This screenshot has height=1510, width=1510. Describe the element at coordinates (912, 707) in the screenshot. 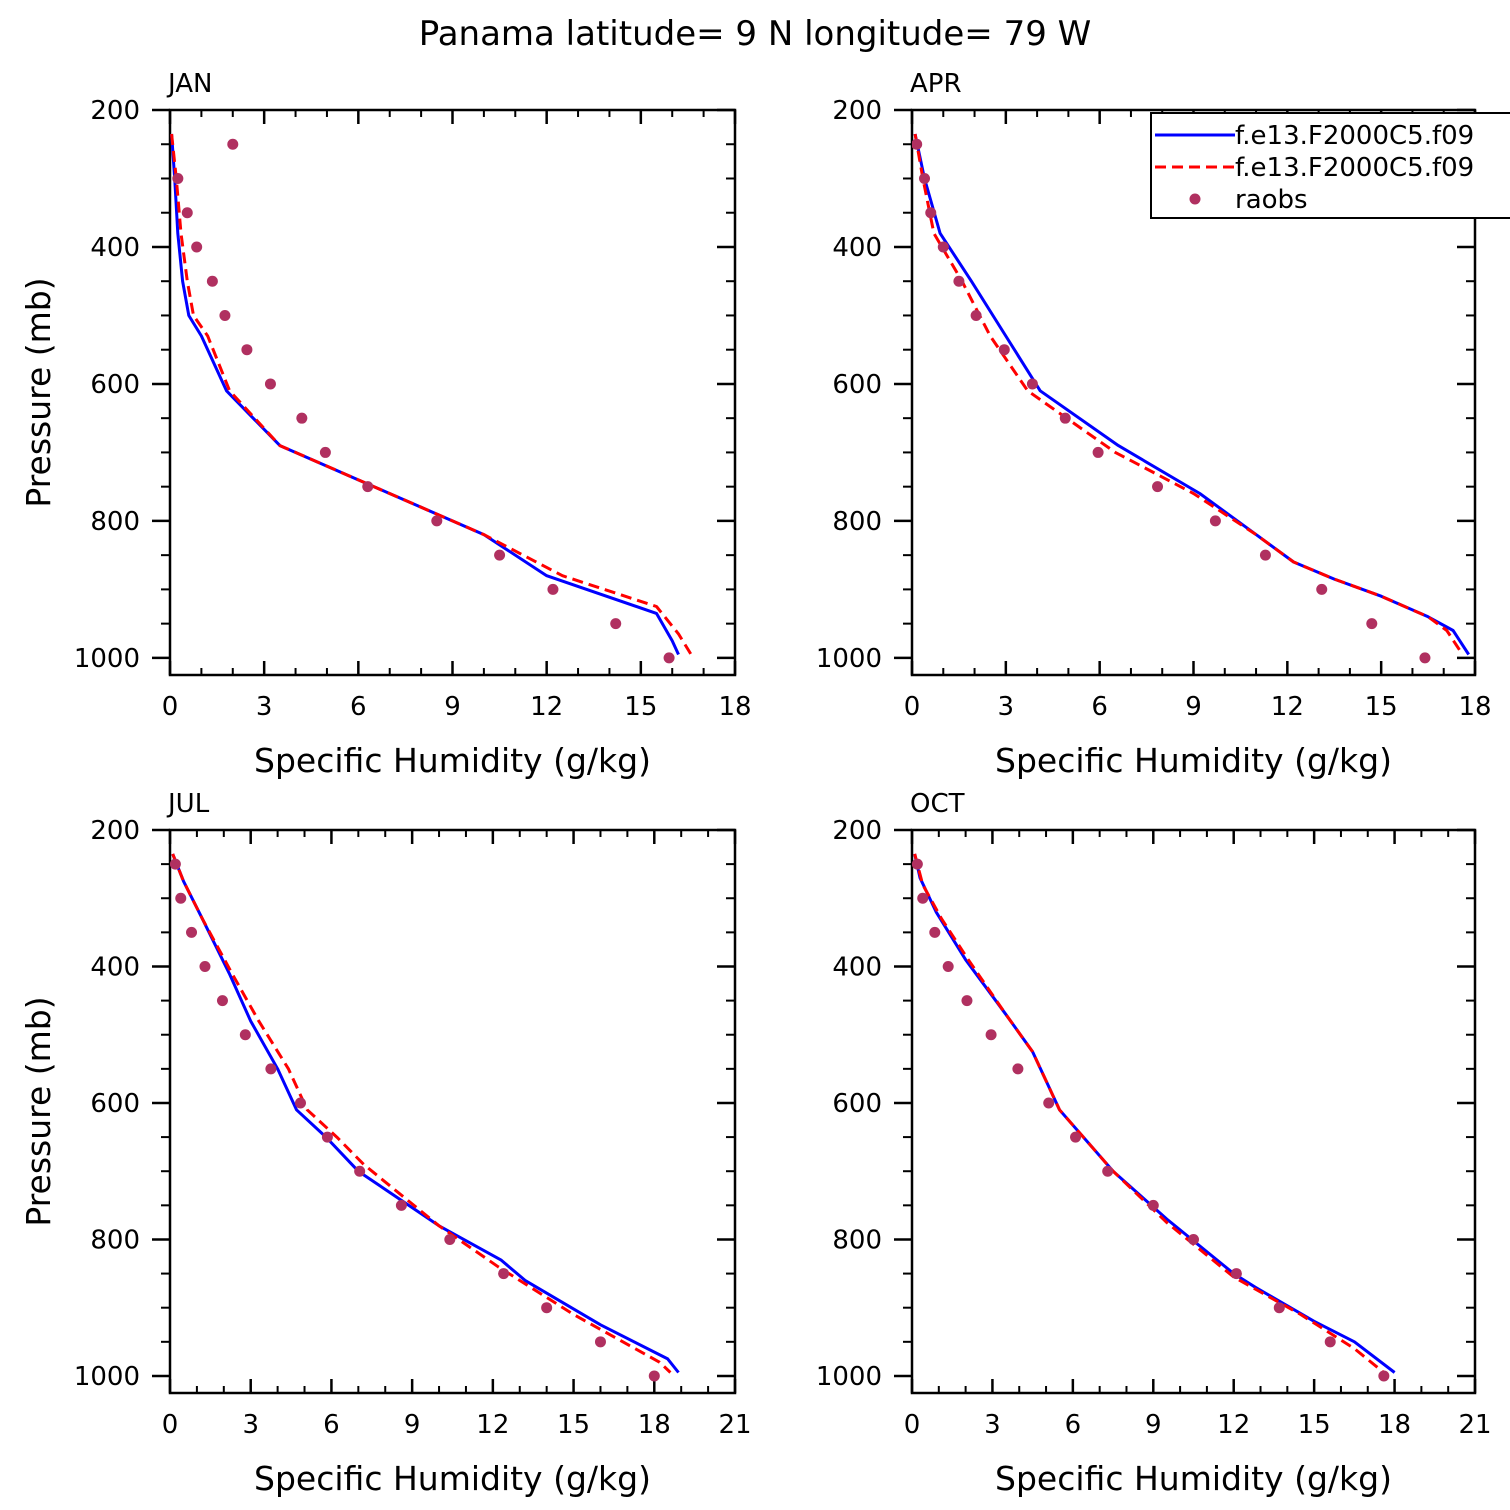

I see `x-tick-label: 0` at that location.